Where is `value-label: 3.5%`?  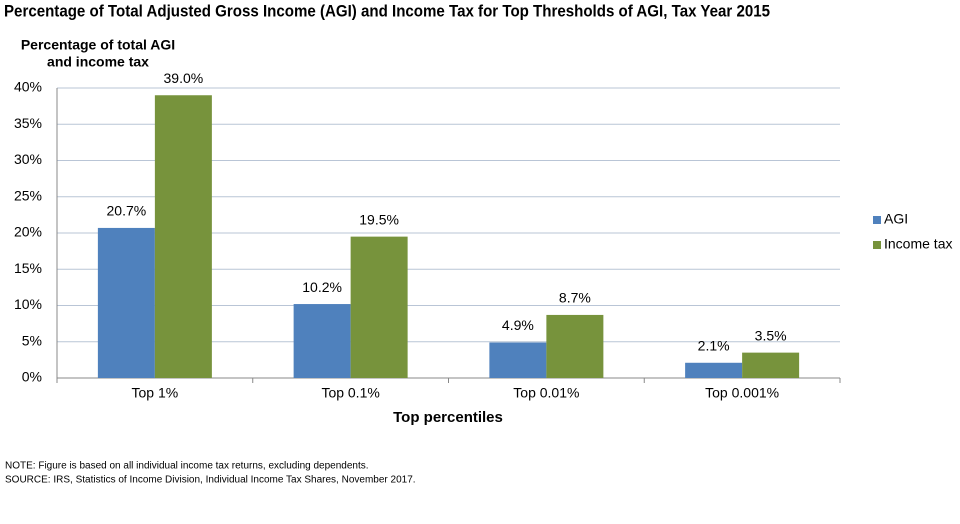
value-label: 3.5% is located at coordinates (771, 335).